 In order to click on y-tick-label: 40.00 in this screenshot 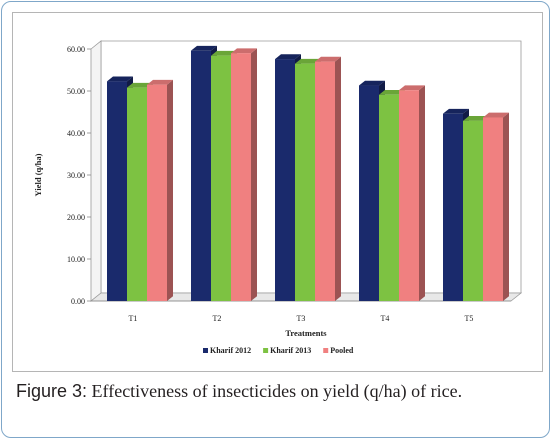, I will do `click(76, 133)`.